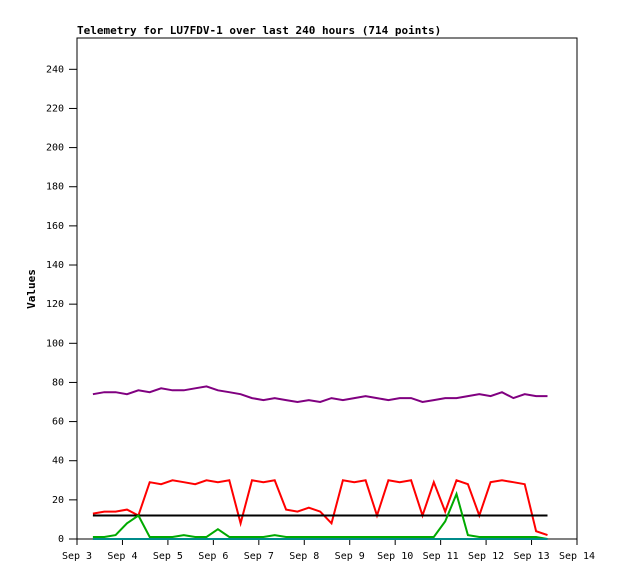 The image size is (618, 583). Describe the element at coordinates (58, 382) in the screenshot. I see `y-tick-label: 80` at that location.